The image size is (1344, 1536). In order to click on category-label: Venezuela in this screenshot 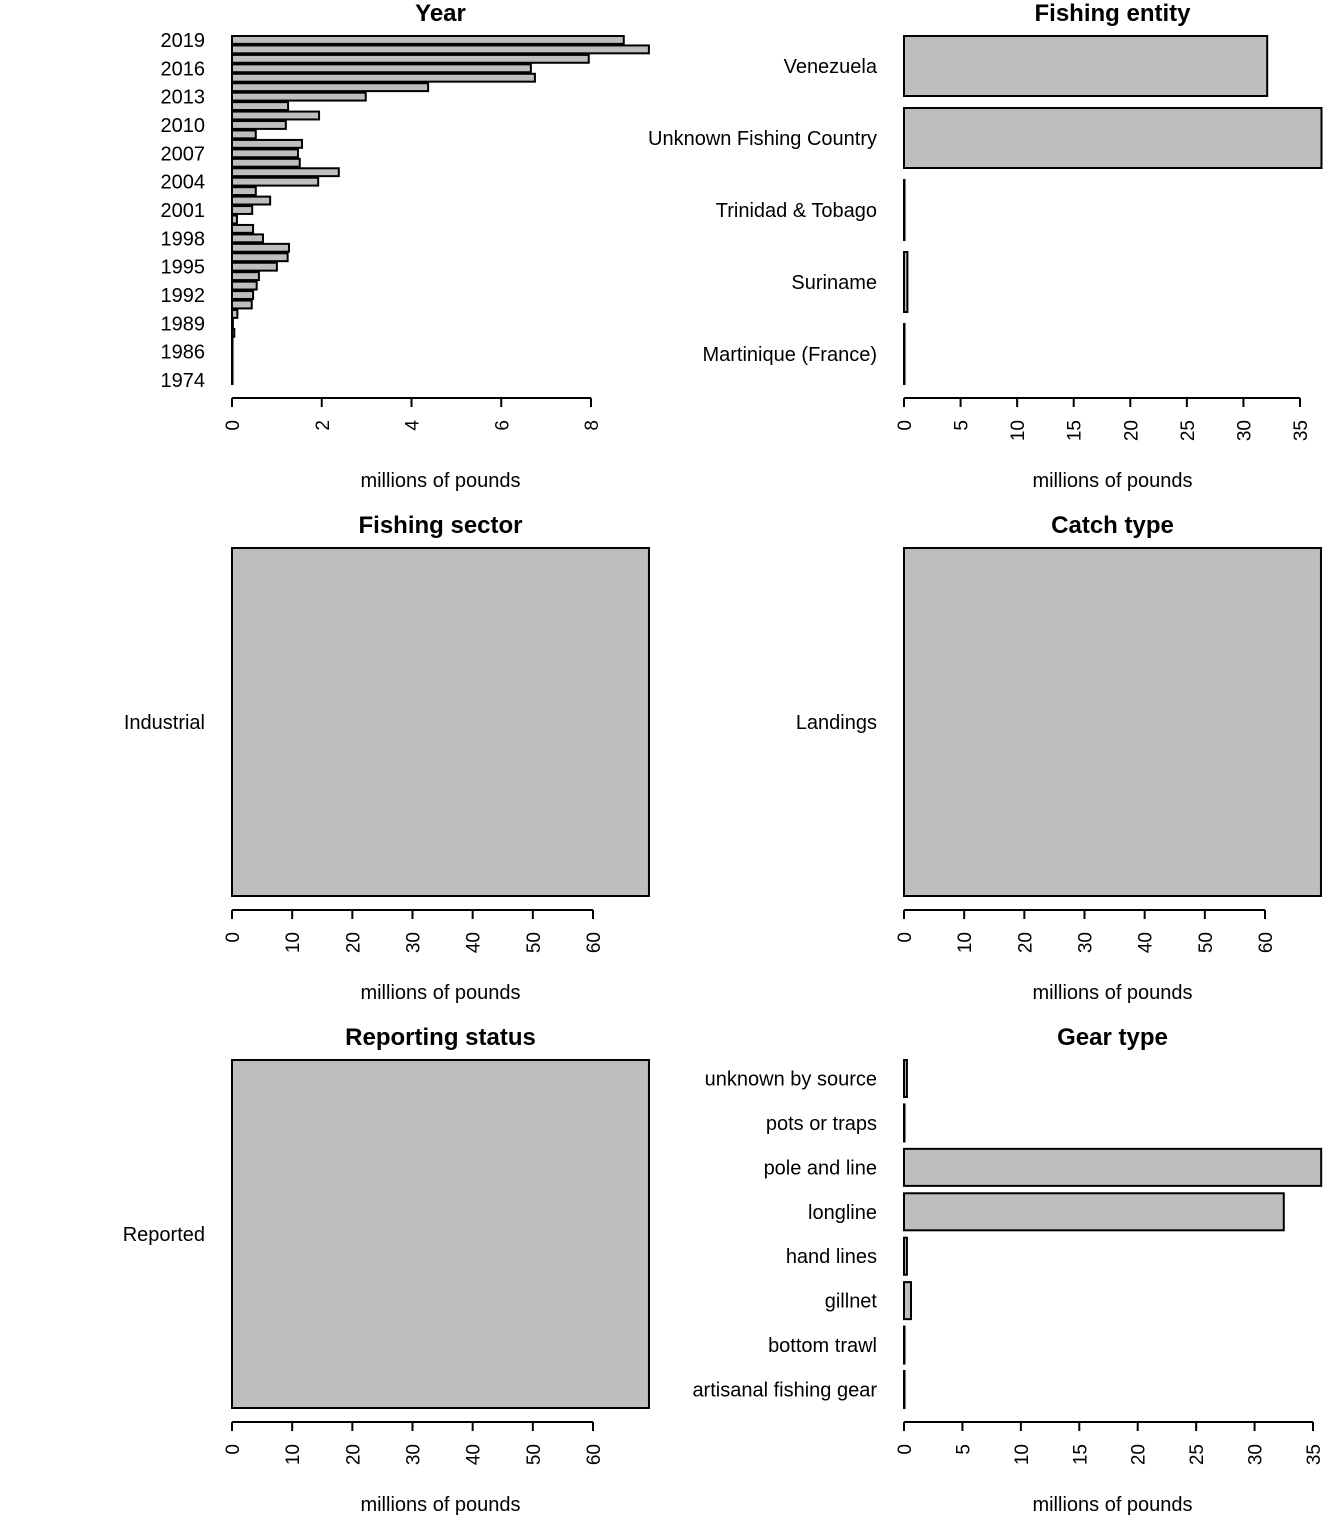, I will do `click(831, 67)`.